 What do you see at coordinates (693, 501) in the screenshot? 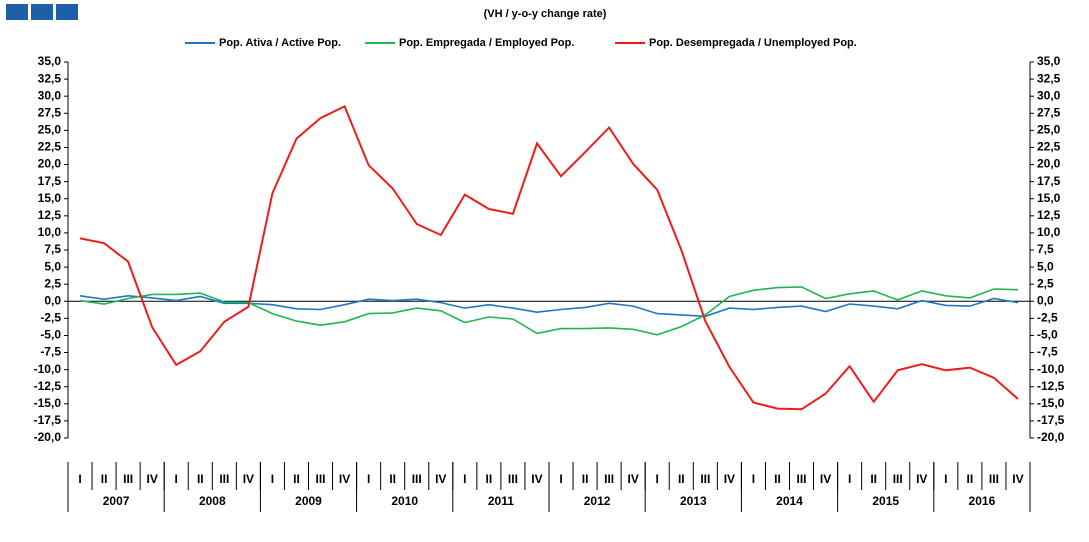
I see `year-label: 2013` at bounding box center [693, 501].